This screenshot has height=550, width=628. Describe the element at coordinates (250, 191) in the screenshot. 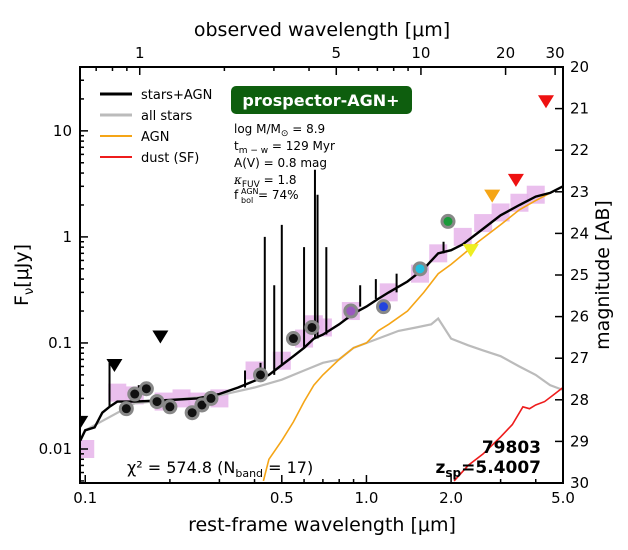

I see `param-fagn-sup: AGN` at that location.